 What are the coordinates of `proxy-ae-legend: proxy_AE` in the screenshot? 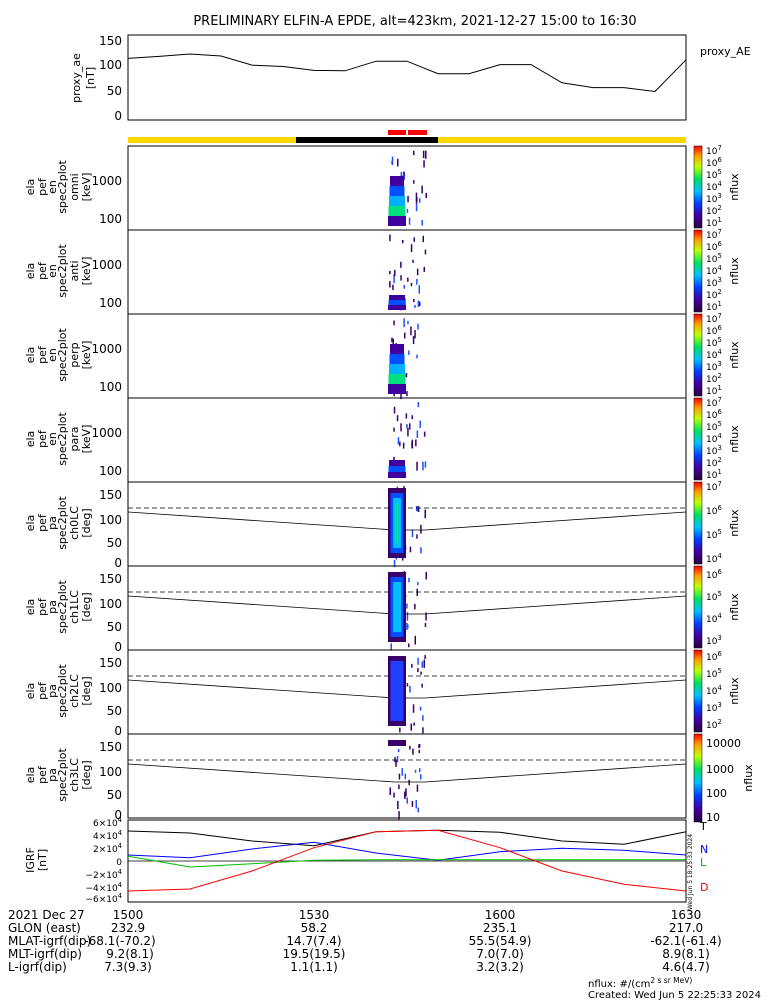 It's located at (725, 51).